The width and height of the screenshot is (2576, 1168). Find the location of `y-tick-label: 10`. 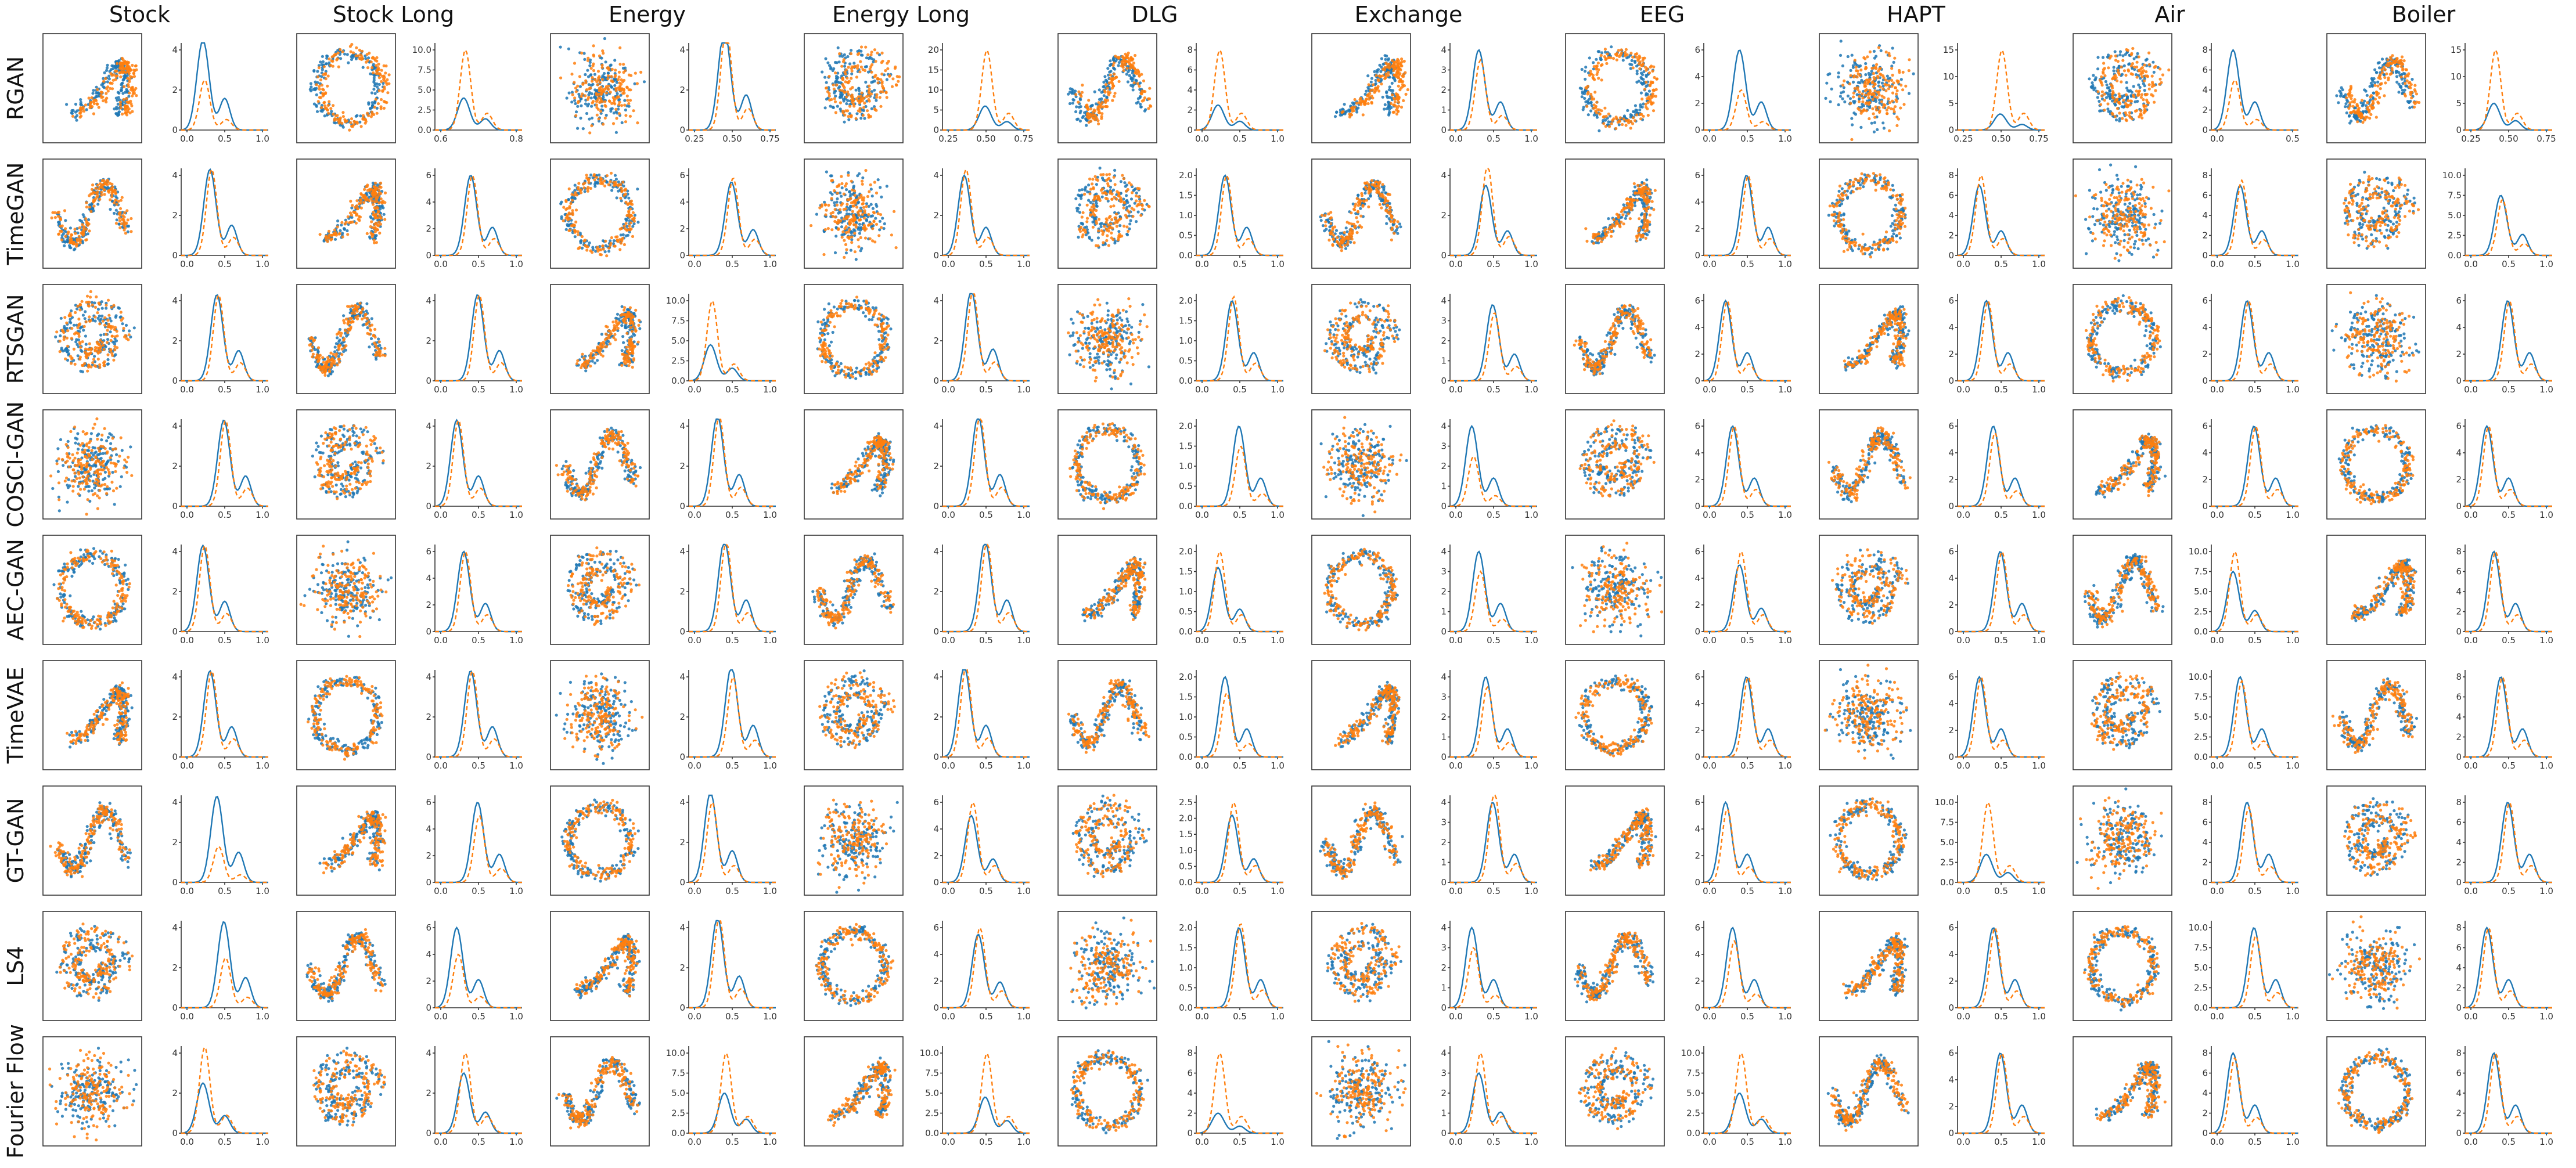

y-tick-label: 10 is located at coordinates (933, 90).